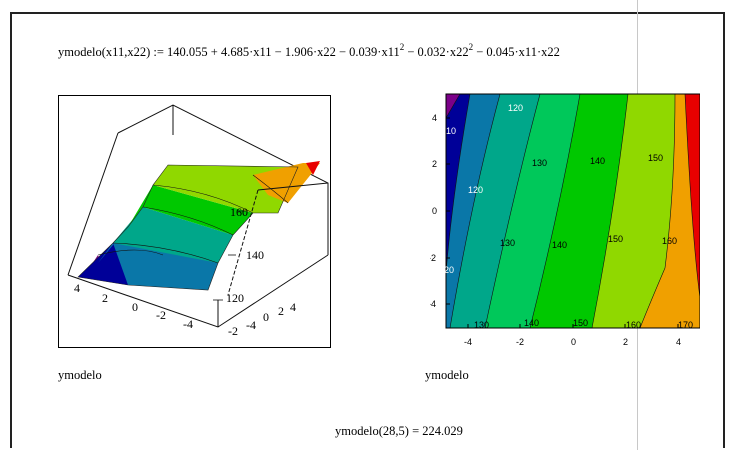  What do you see at coordinates (438, 52) in the screenshot?
I see `formula-term-4: − 0.032·x22` at bounding box center [438, 52].